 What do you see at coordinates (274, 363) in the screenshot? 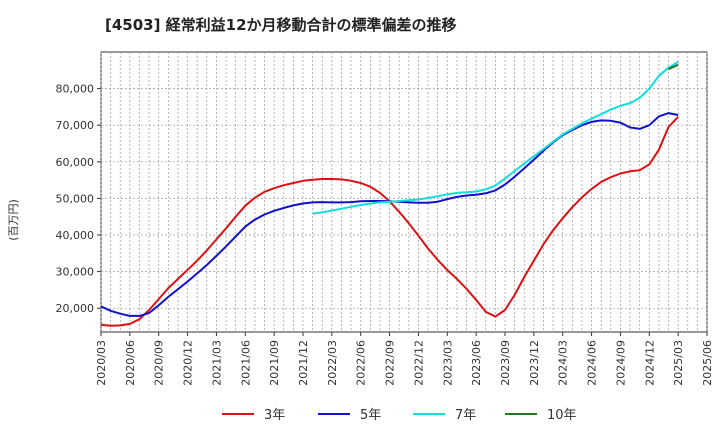
I see `x-tick-label: 2021/09` at bounding box center [274, 363].